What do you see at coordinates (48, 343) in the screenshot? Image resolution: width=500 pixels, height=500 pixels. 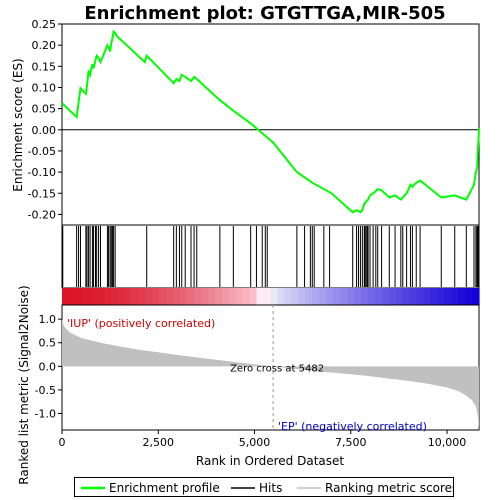 I see `metric-ytick-label: 0.5` at bounding box center [48, 343].